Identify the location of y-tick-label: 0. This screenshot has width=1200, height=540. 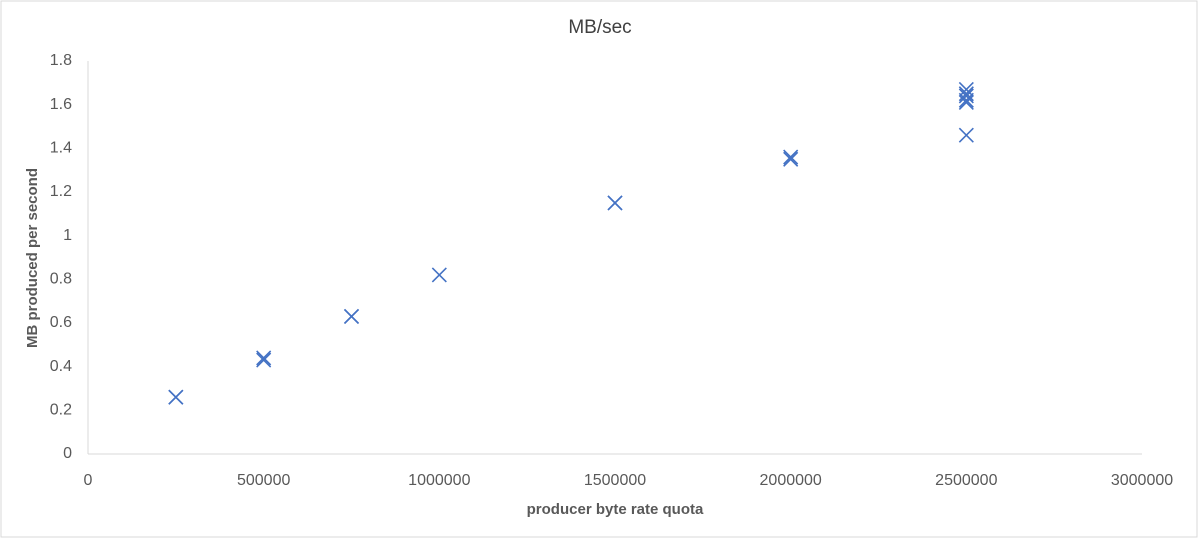
(67, 453).